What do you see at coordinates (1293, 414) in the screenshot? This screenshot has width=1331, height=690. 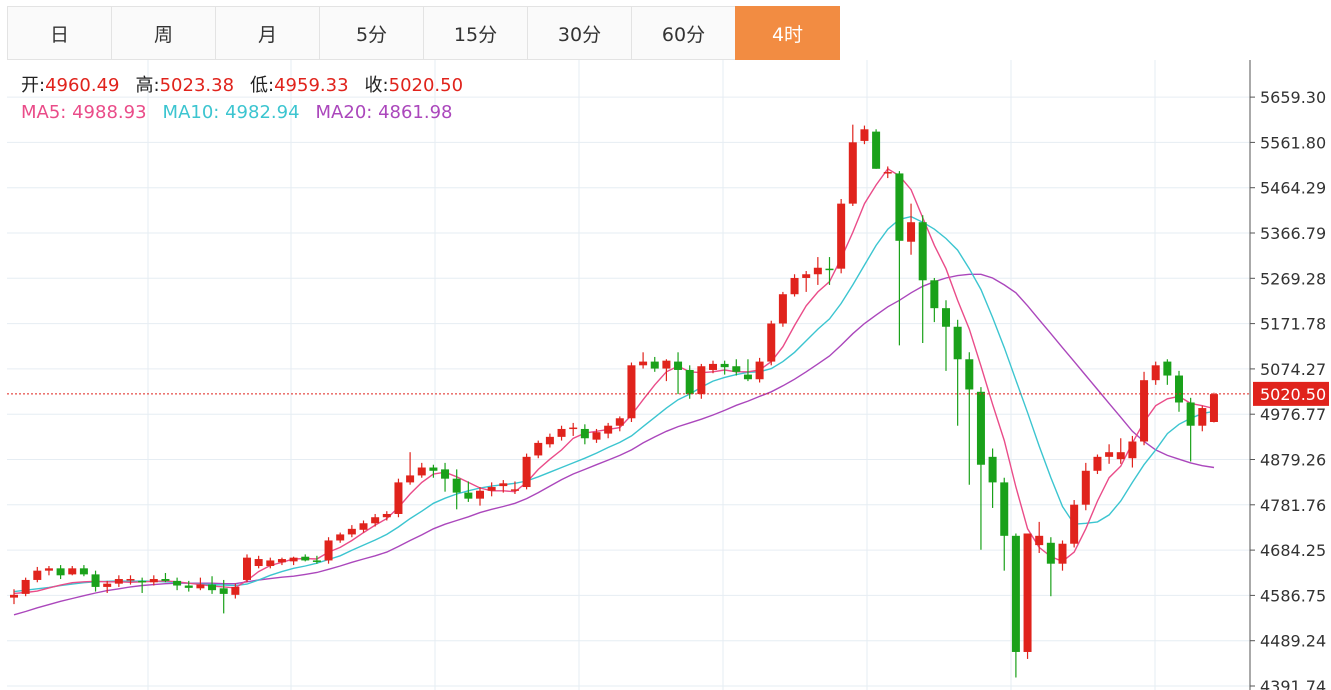 I see `y-tick-label: 4976.77` at bounding box center [1293, 414].